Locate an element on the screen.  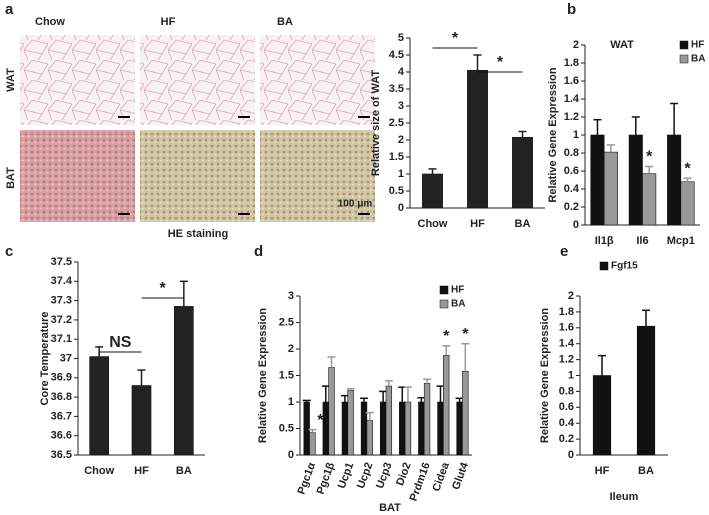
significance: NS is located at coordinates (120, 342).